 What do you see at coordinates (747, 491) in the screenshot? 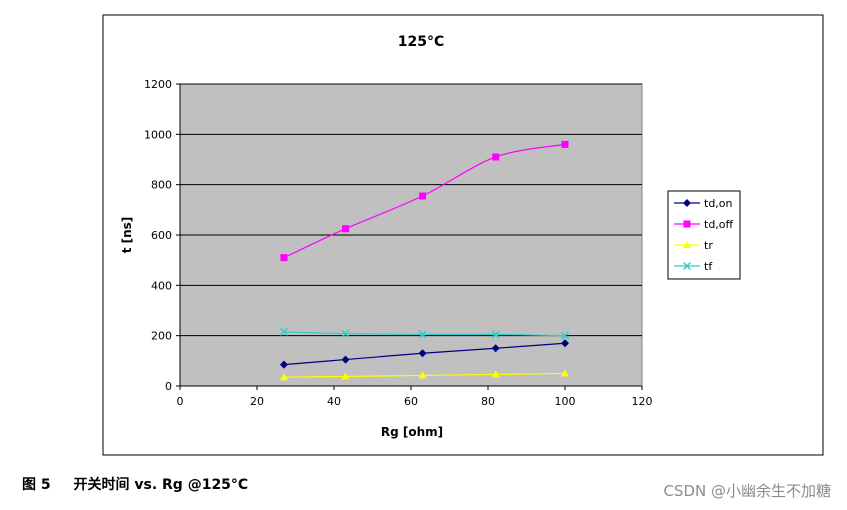
I see `watermark: CSDN @小幽余生不加糖` at bounding box center [747, 491].